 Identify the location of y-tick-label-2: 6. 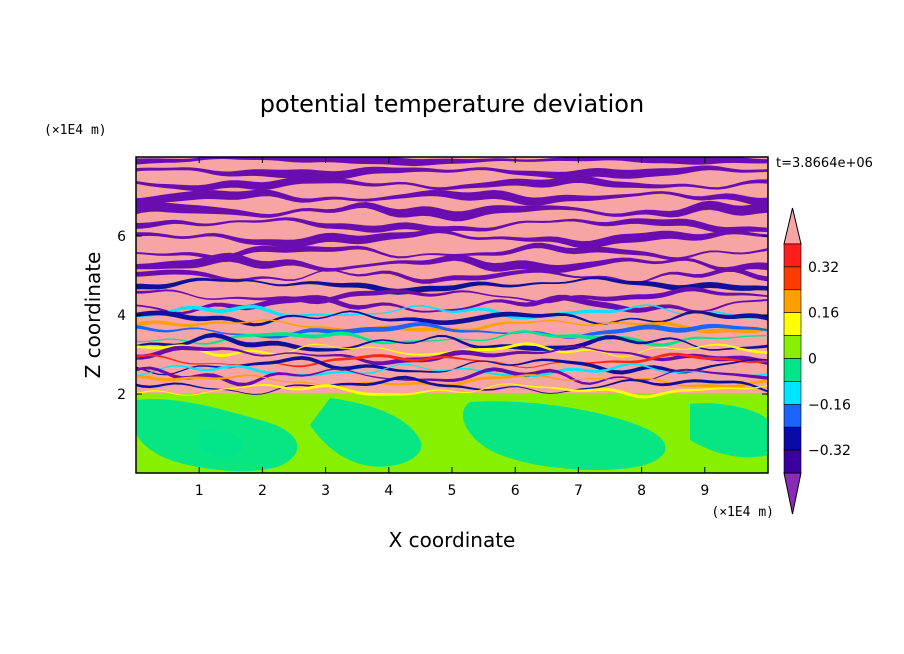
(121, 237).